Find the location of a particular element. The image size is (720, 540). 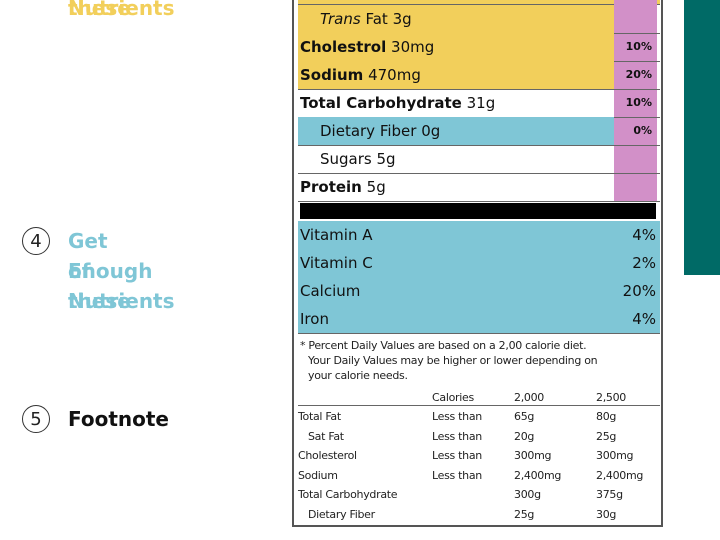

nutrient-row: Cholestrol 30mg 10% is located at coordinates (479, 47).